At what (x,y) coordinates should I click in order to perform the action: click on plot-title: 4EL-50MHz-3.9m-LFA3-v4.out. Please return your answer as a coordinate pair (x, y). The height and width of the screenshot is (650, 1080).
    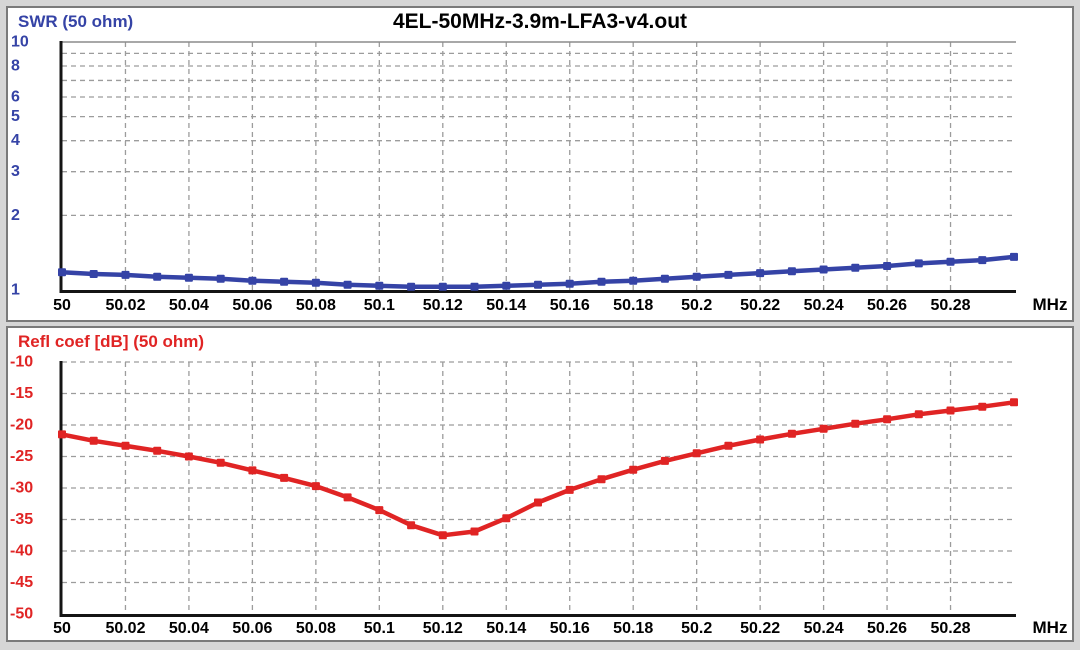
    Looking at the image, I should click on (540, 21).